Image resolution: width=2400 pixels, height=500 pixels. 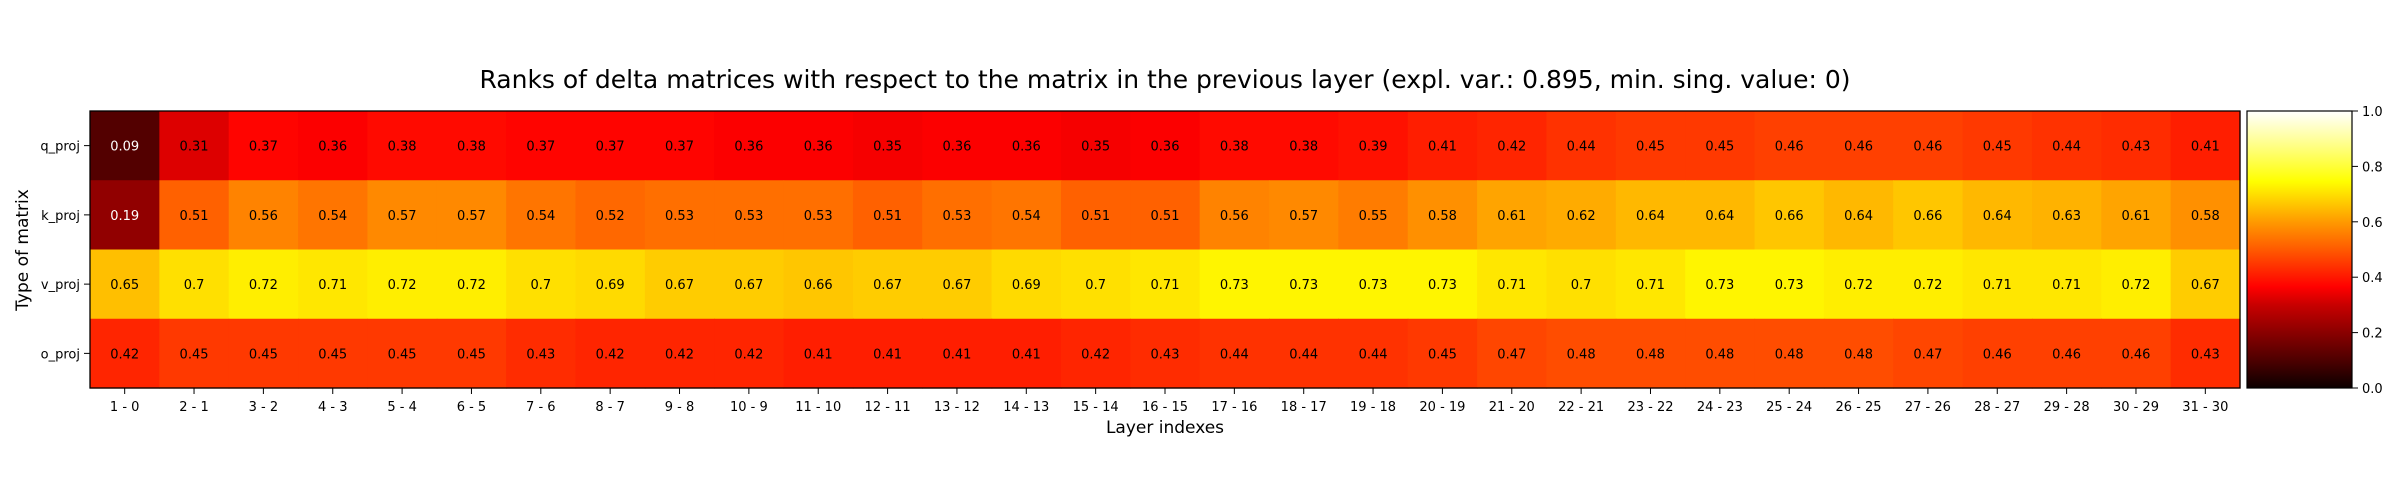 I want to click on colorbar-tick-label: 0.0, so click(x=2372, y=389).